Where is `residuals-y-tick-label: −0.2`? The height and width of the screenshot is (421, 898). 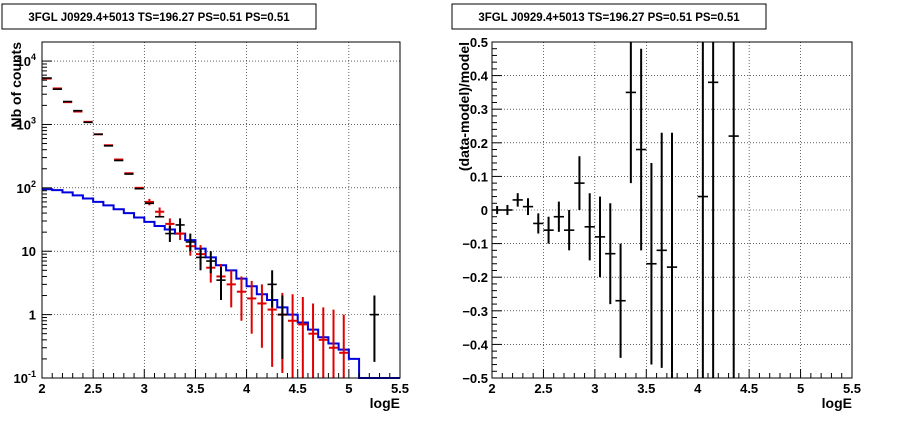 residuals-y-tick-label: −0.2 is located at coordinates (475, 277).